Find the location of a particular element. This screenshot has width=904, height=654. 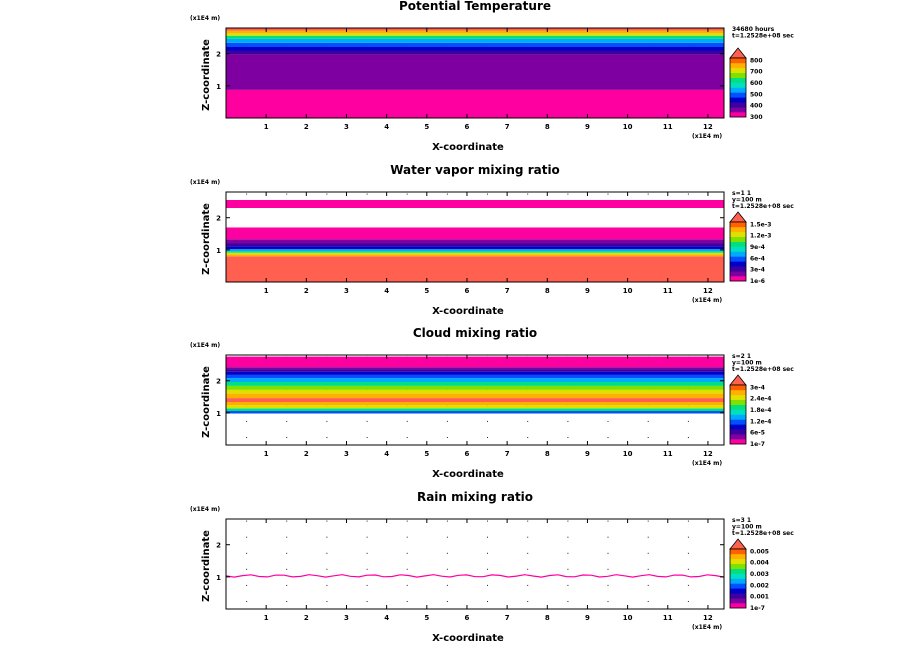

x-axis-label: X-coordinate is located at coordinates (468, 147).